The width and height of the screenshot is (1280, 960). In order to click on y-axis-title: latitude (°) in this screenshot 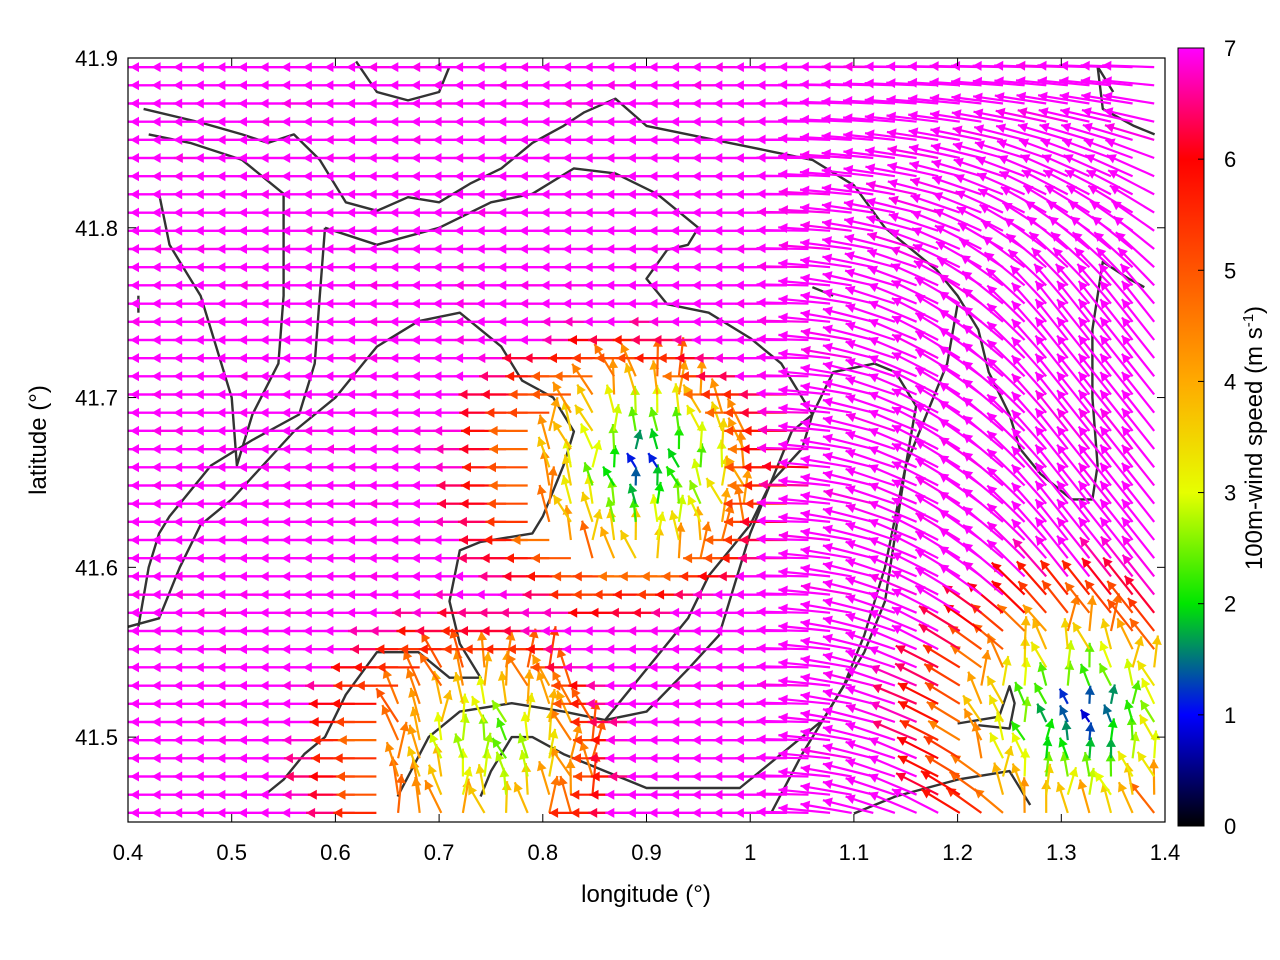, I will do `click(38, 440)`.